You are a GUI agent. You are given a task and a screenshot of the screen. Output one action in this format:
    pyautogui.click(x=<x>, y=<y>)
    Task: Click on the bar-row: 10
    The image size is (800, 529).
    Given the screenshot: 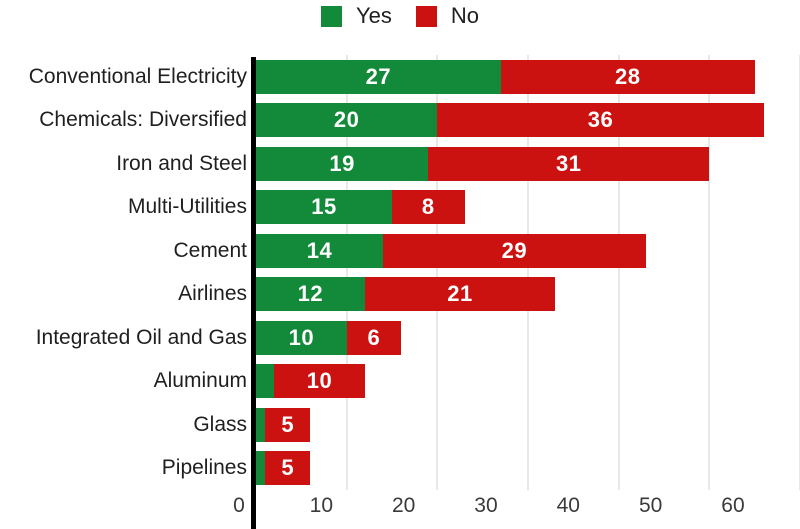 What is the action you would take?
    pyautogui.click(x=525, y=382)
    